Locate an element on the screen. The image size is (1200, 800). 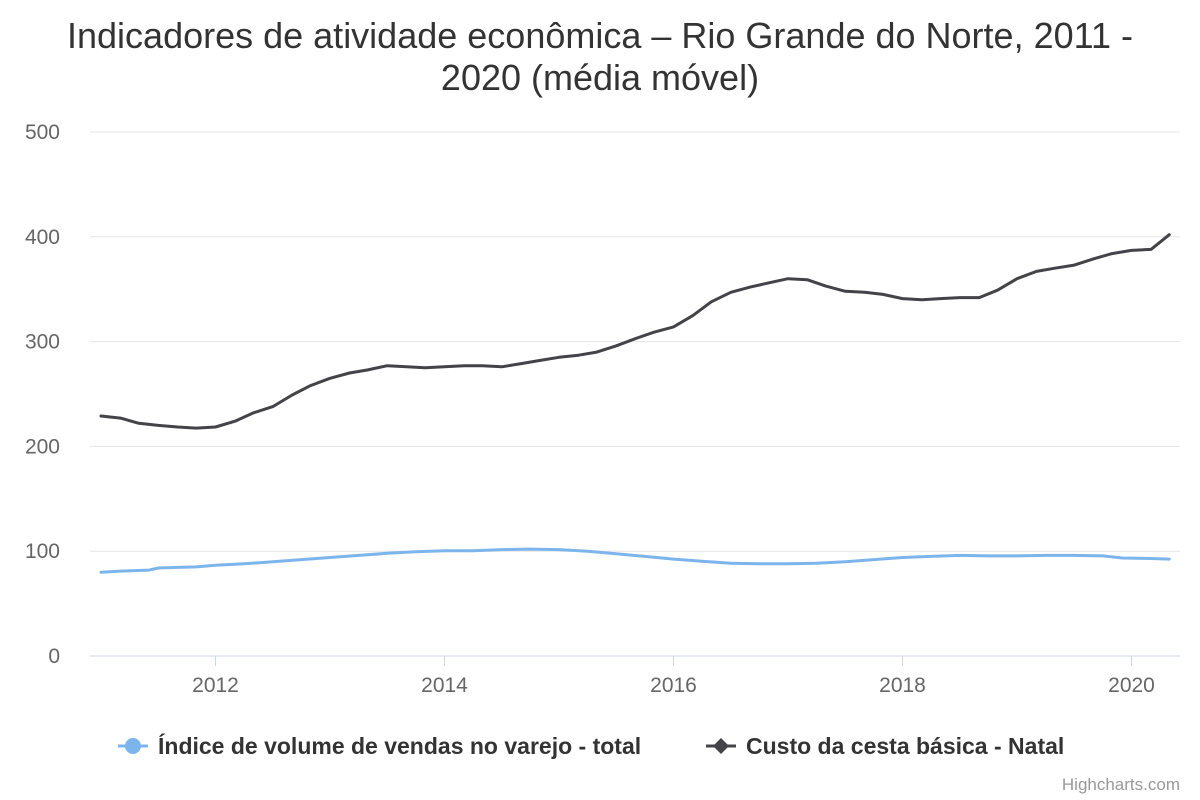
legend-item-basic-basket-cost: Custo da cesta básica - Natal is located at coordinates (885, 746).